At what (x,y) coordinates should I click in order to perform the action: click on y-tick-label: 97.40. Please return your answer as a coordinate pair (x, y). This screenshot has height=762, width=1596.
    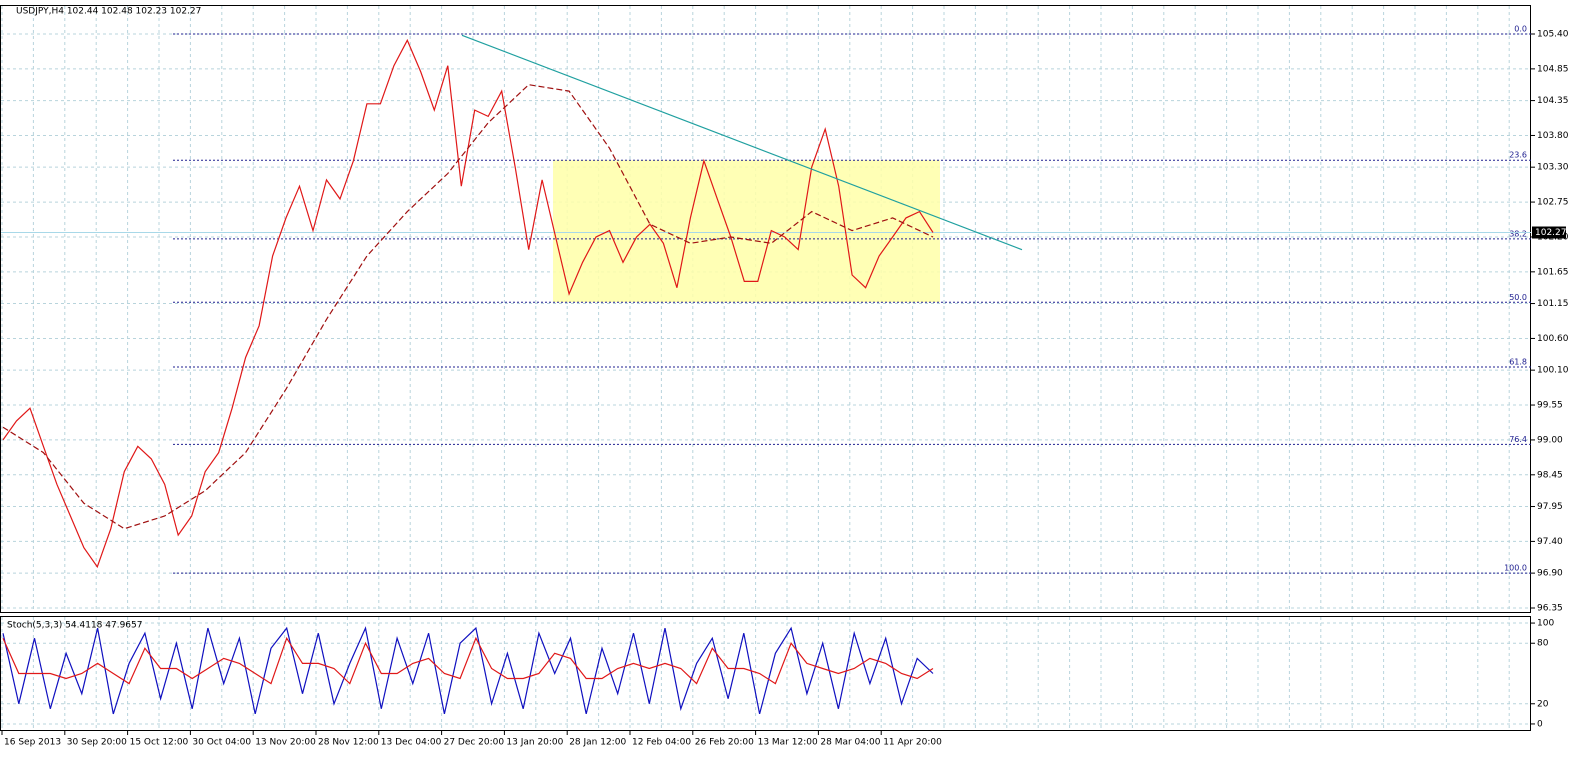
    Looking at the image, I should click on (1550, 542).